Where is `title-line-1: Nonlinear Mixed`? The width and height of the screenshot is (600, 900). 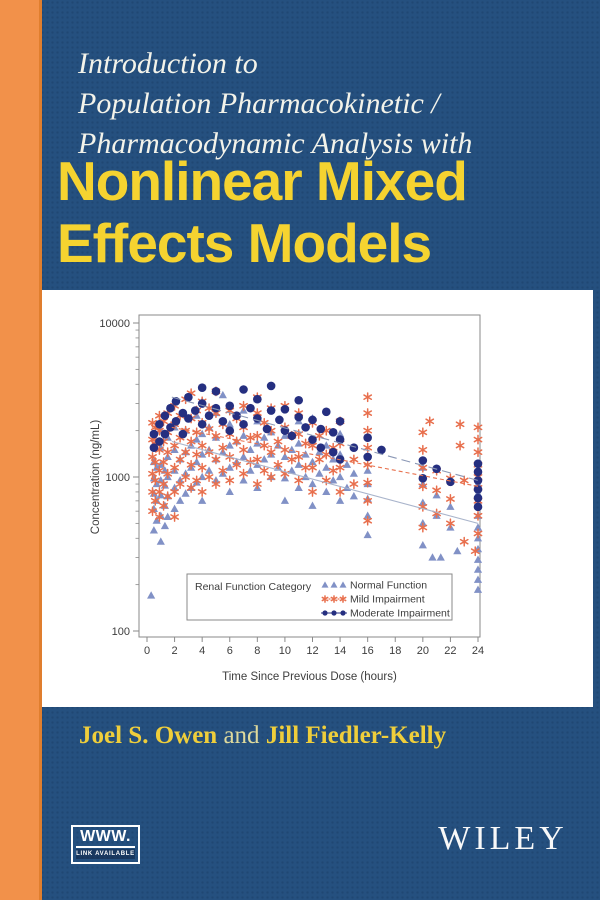
title-line-1: Nonlinear Mixed is located at coordinates (262, 181).